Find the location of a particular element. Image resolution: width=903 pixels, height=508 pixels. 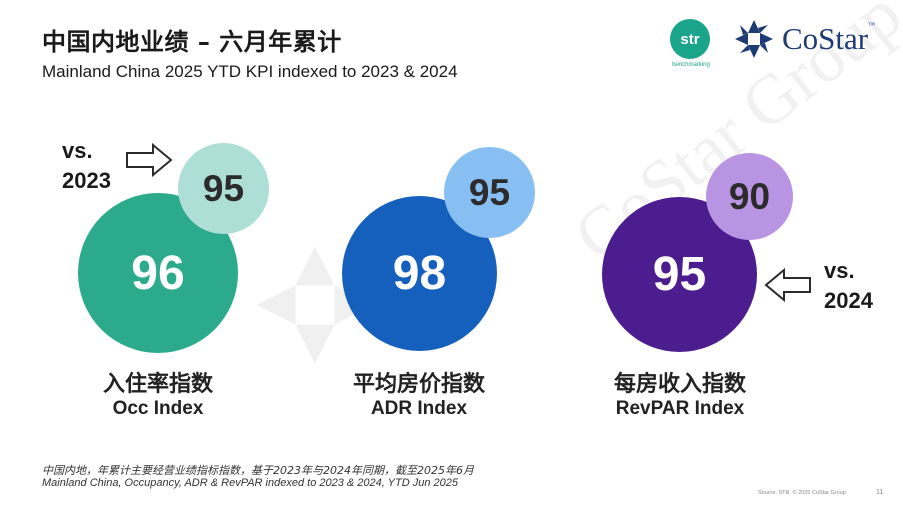

costar-star-logo-icon is located at coordinates (754, 39).